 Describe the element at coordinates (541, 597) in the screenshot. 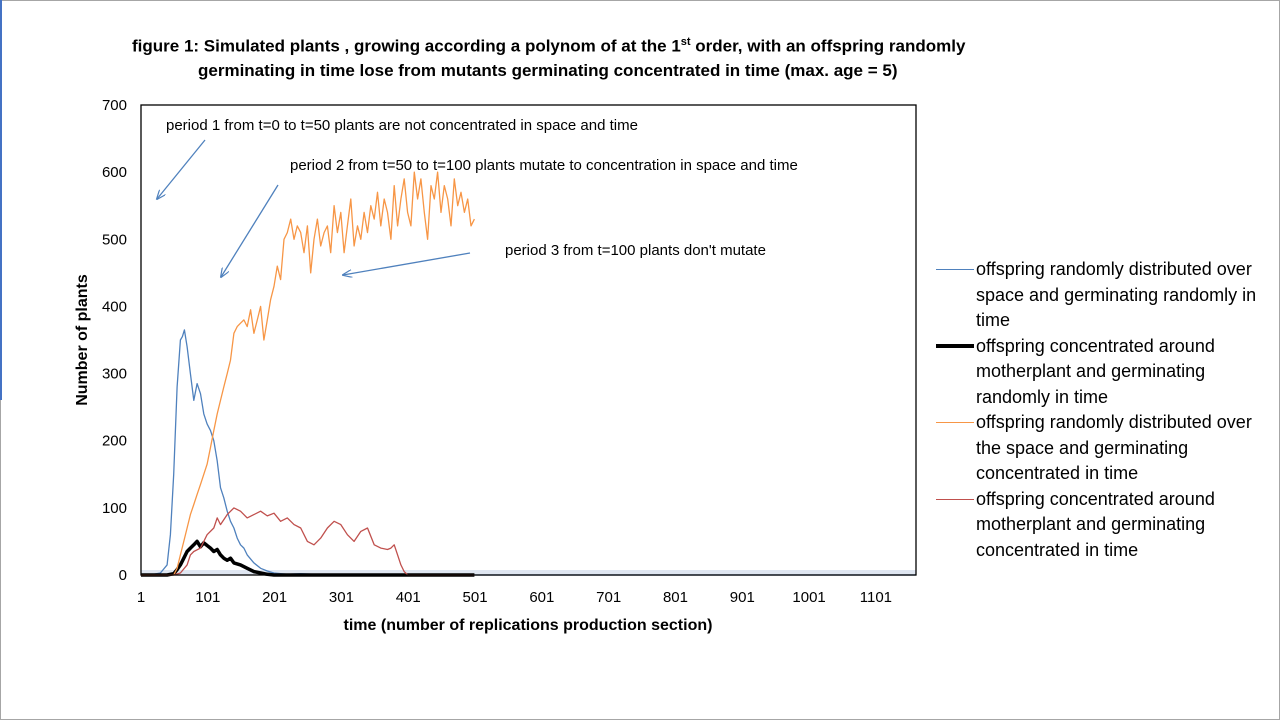

I see `x-tick-label: 601` at that location.